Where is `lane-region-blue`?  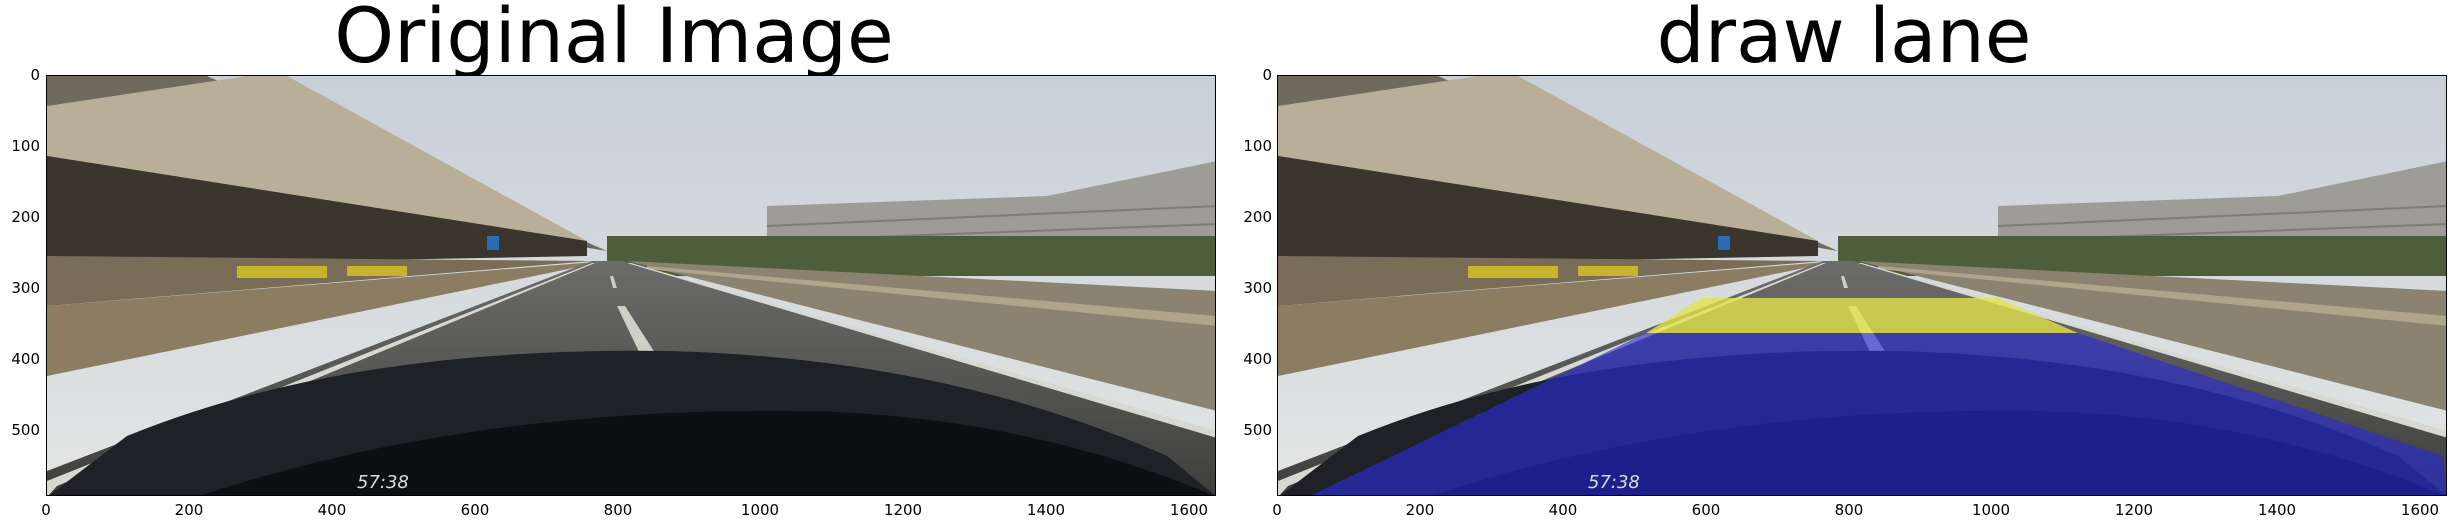 lane-region-blue is located at coordinates (1879, 414).